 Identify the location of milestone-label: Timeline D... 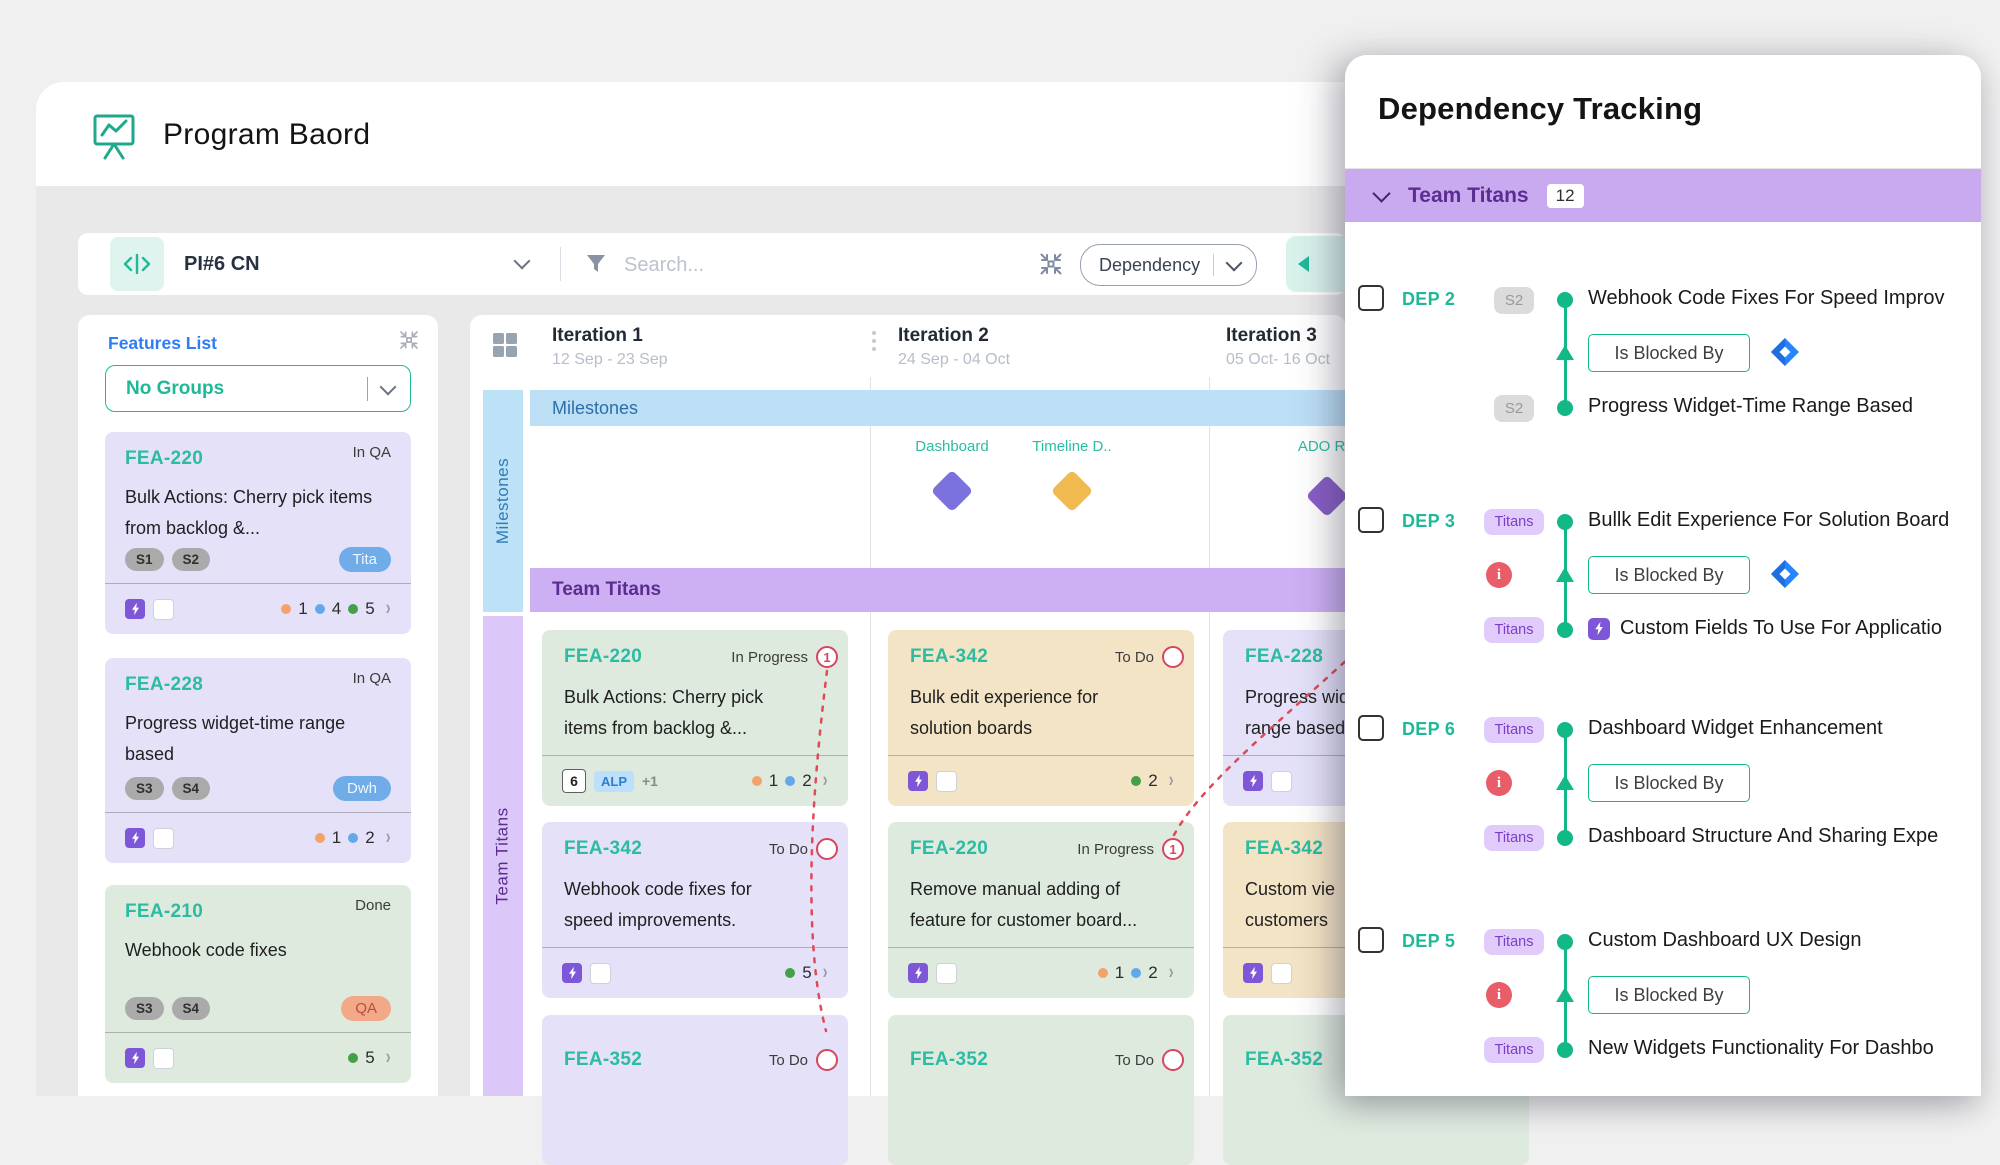
(1072, 446).